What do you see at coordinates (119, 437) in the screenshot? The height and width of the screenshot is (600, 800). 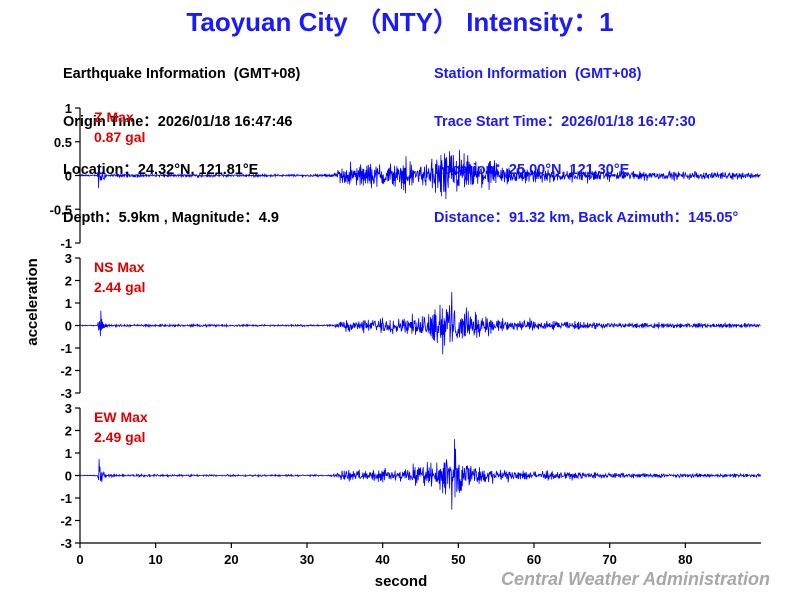 I see `ew-max-value: 2.49 gal` at bounding box center [119, 437].